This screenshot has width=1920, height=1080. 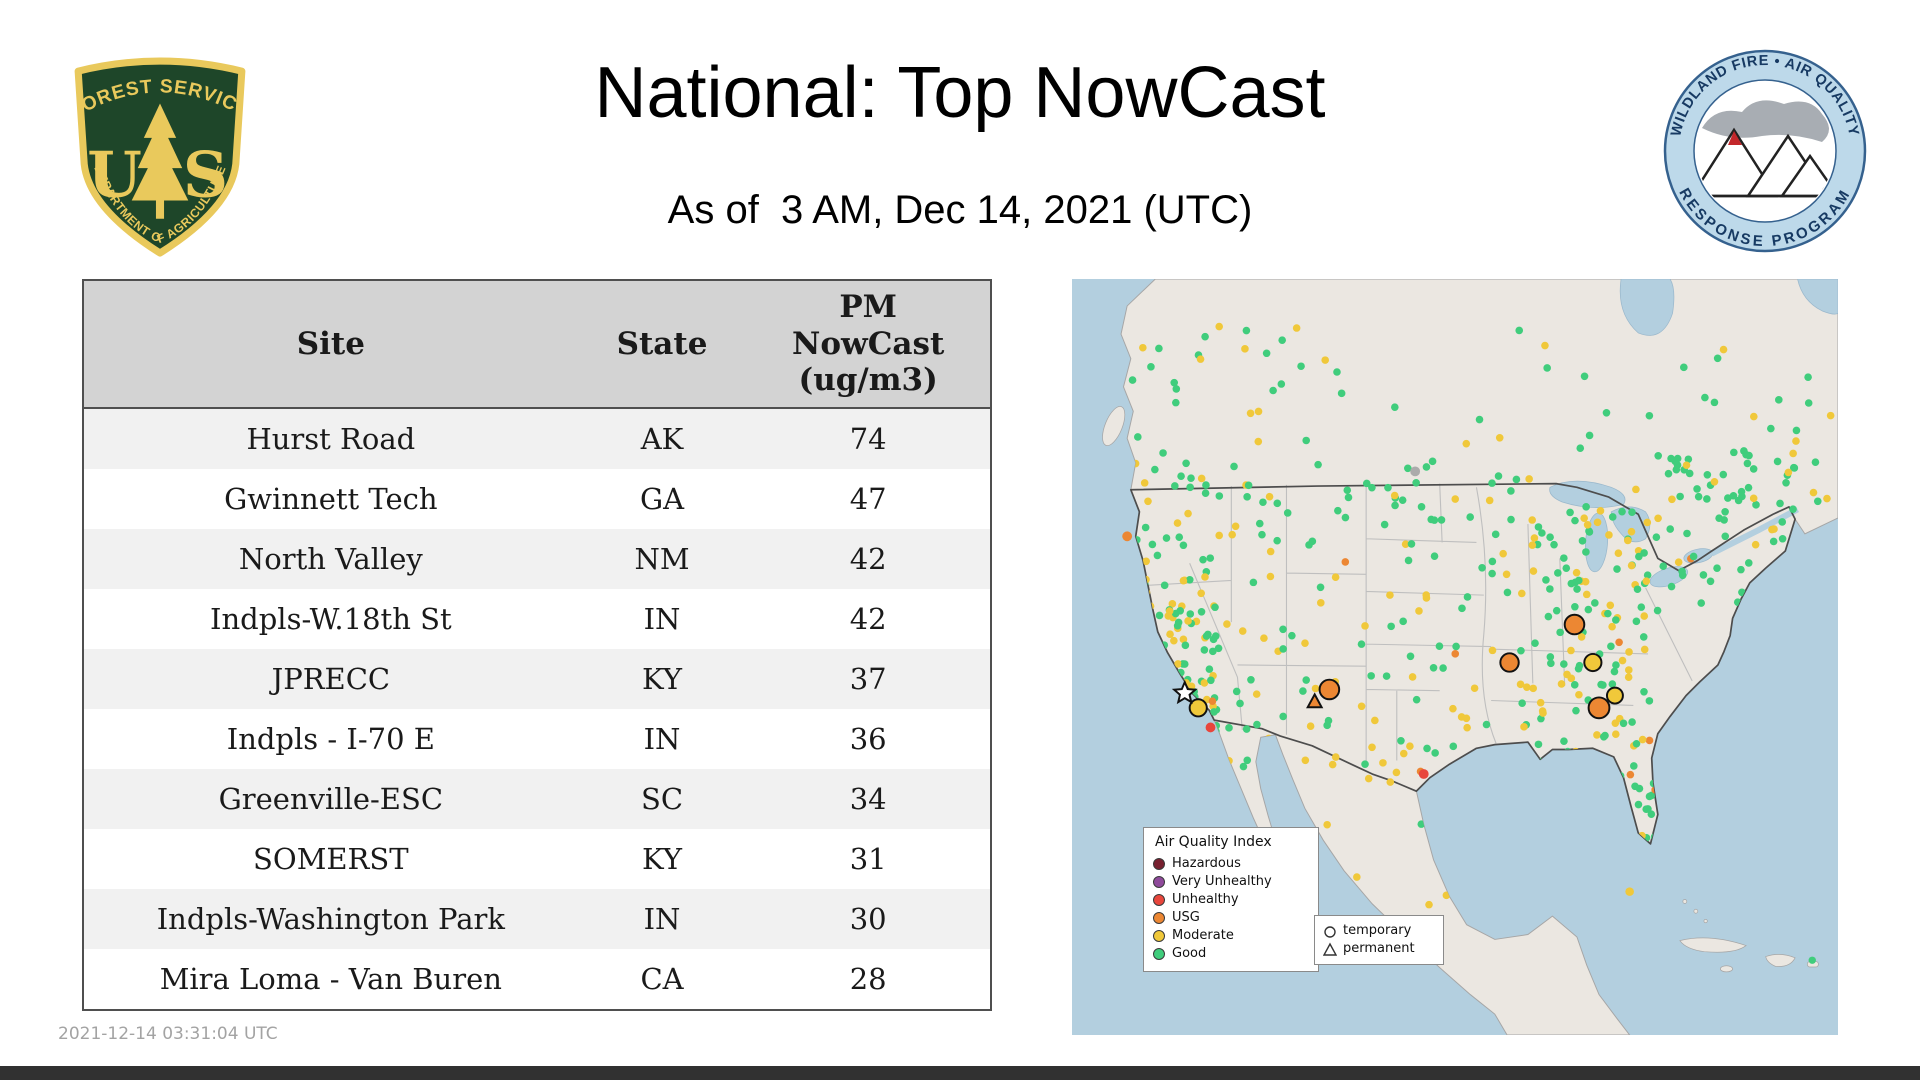 I want to click on page-subtitle: As of 3 AM, Dec 14, 2021 (UTC), so click(x=960, y=210).